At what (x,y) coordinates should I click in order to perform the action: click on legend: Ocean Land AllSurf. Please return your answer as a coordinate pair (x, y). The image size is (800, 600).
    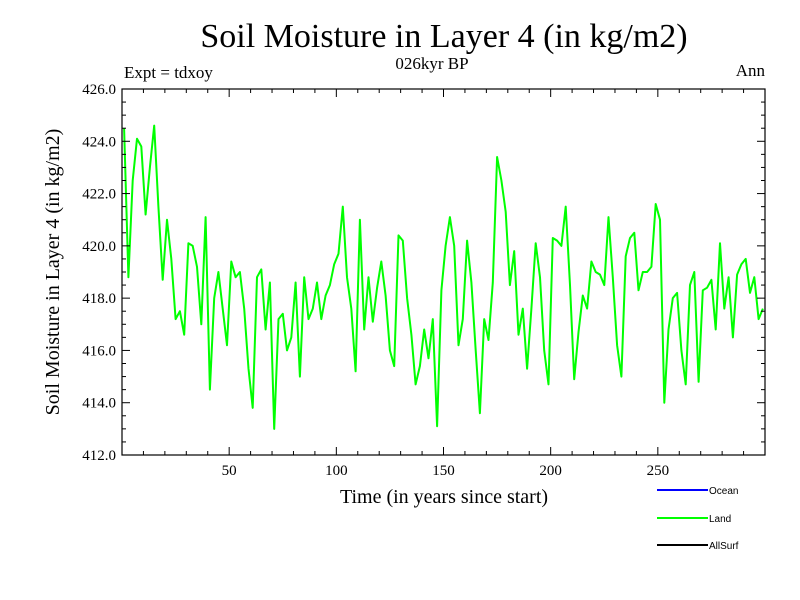
    Looking at the image, I should click on (698, 519).